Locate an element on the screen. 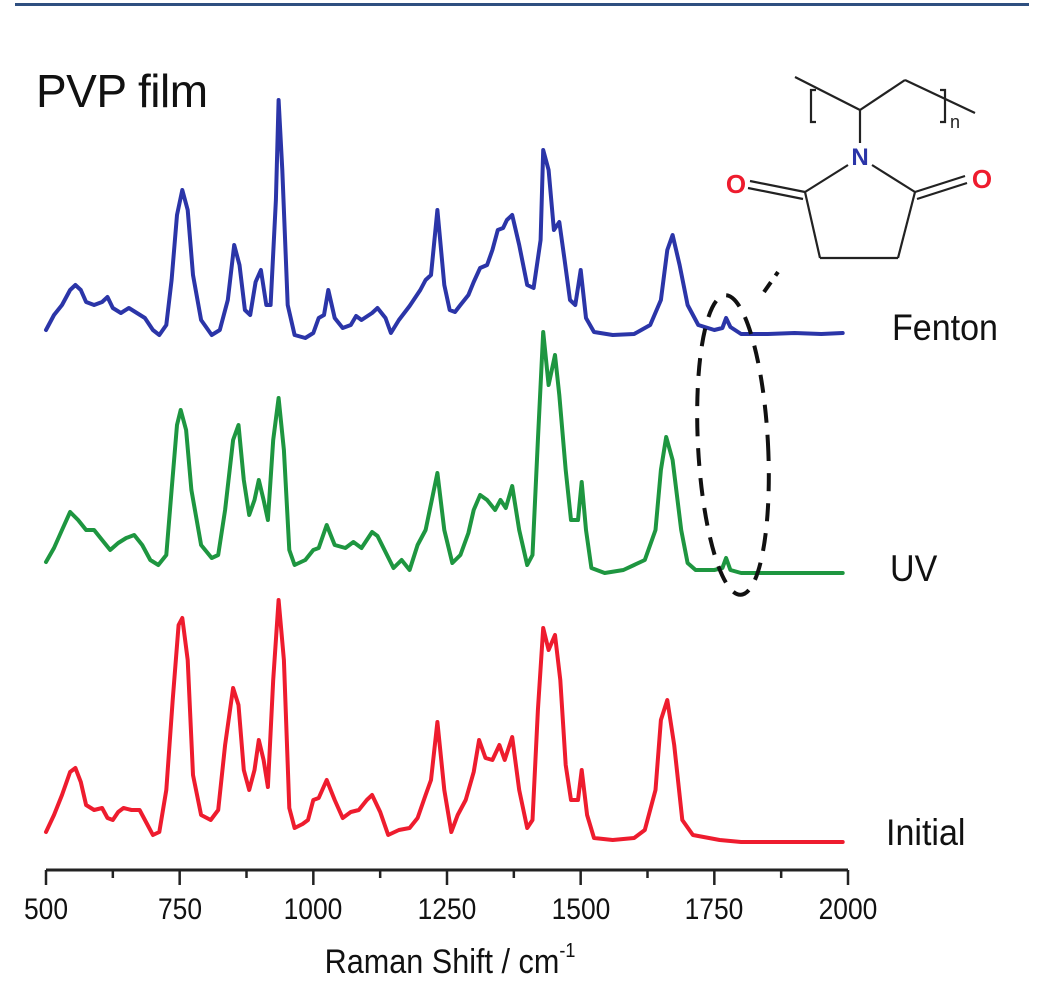 The width and height of the screenshot is (1042, 988). repeat-unit-subscript: n is located at coordinates (955, 122).